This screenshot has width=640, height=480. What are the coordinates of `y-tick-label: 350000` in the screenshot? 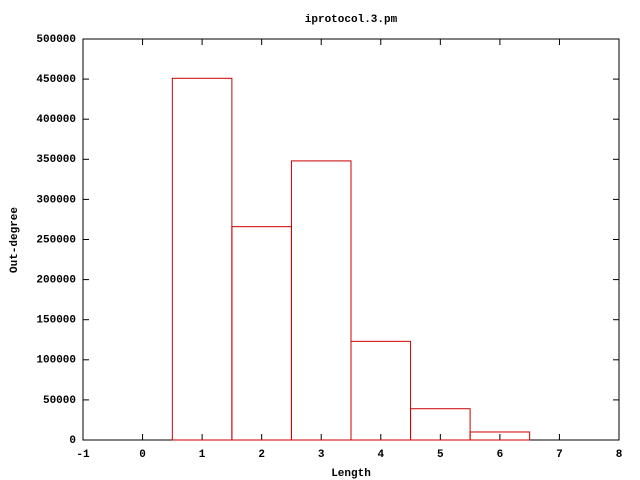 It's located at (56, 160).